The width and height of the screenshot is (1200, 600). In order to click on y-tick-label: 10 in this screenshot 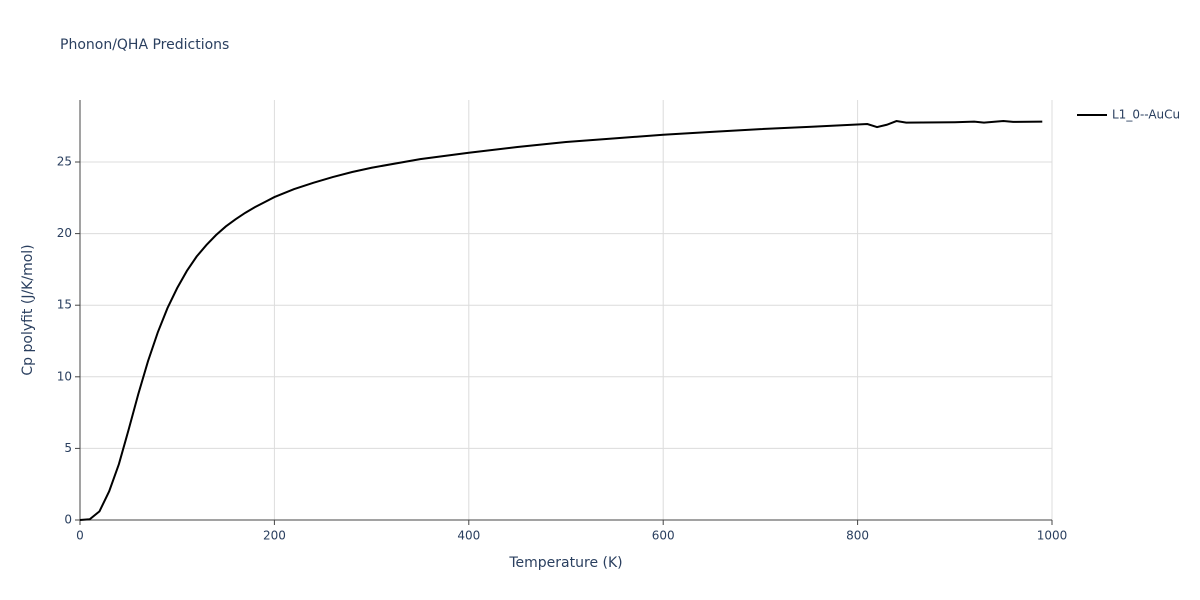, I will do `click(64, 376)`.